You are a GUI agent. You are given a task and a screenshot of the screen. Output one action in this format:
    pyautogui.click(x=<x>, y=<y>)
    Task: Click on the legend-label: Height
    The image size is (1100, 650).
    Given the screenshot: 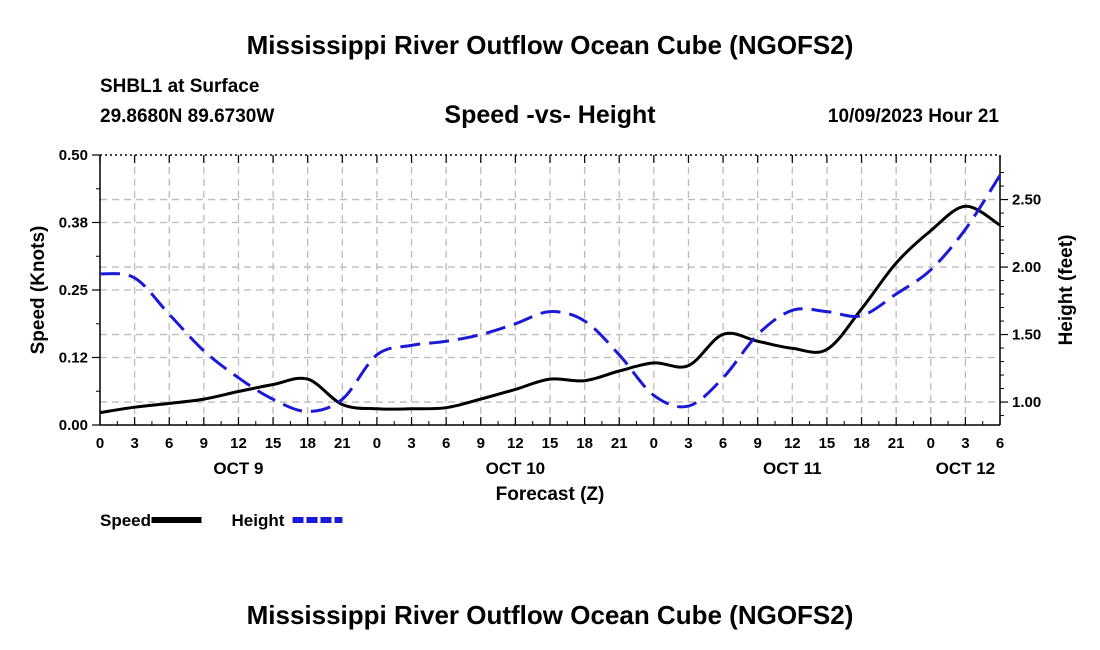 What is the action you would take?
    pyautogui.click(x=258, y=520)
    